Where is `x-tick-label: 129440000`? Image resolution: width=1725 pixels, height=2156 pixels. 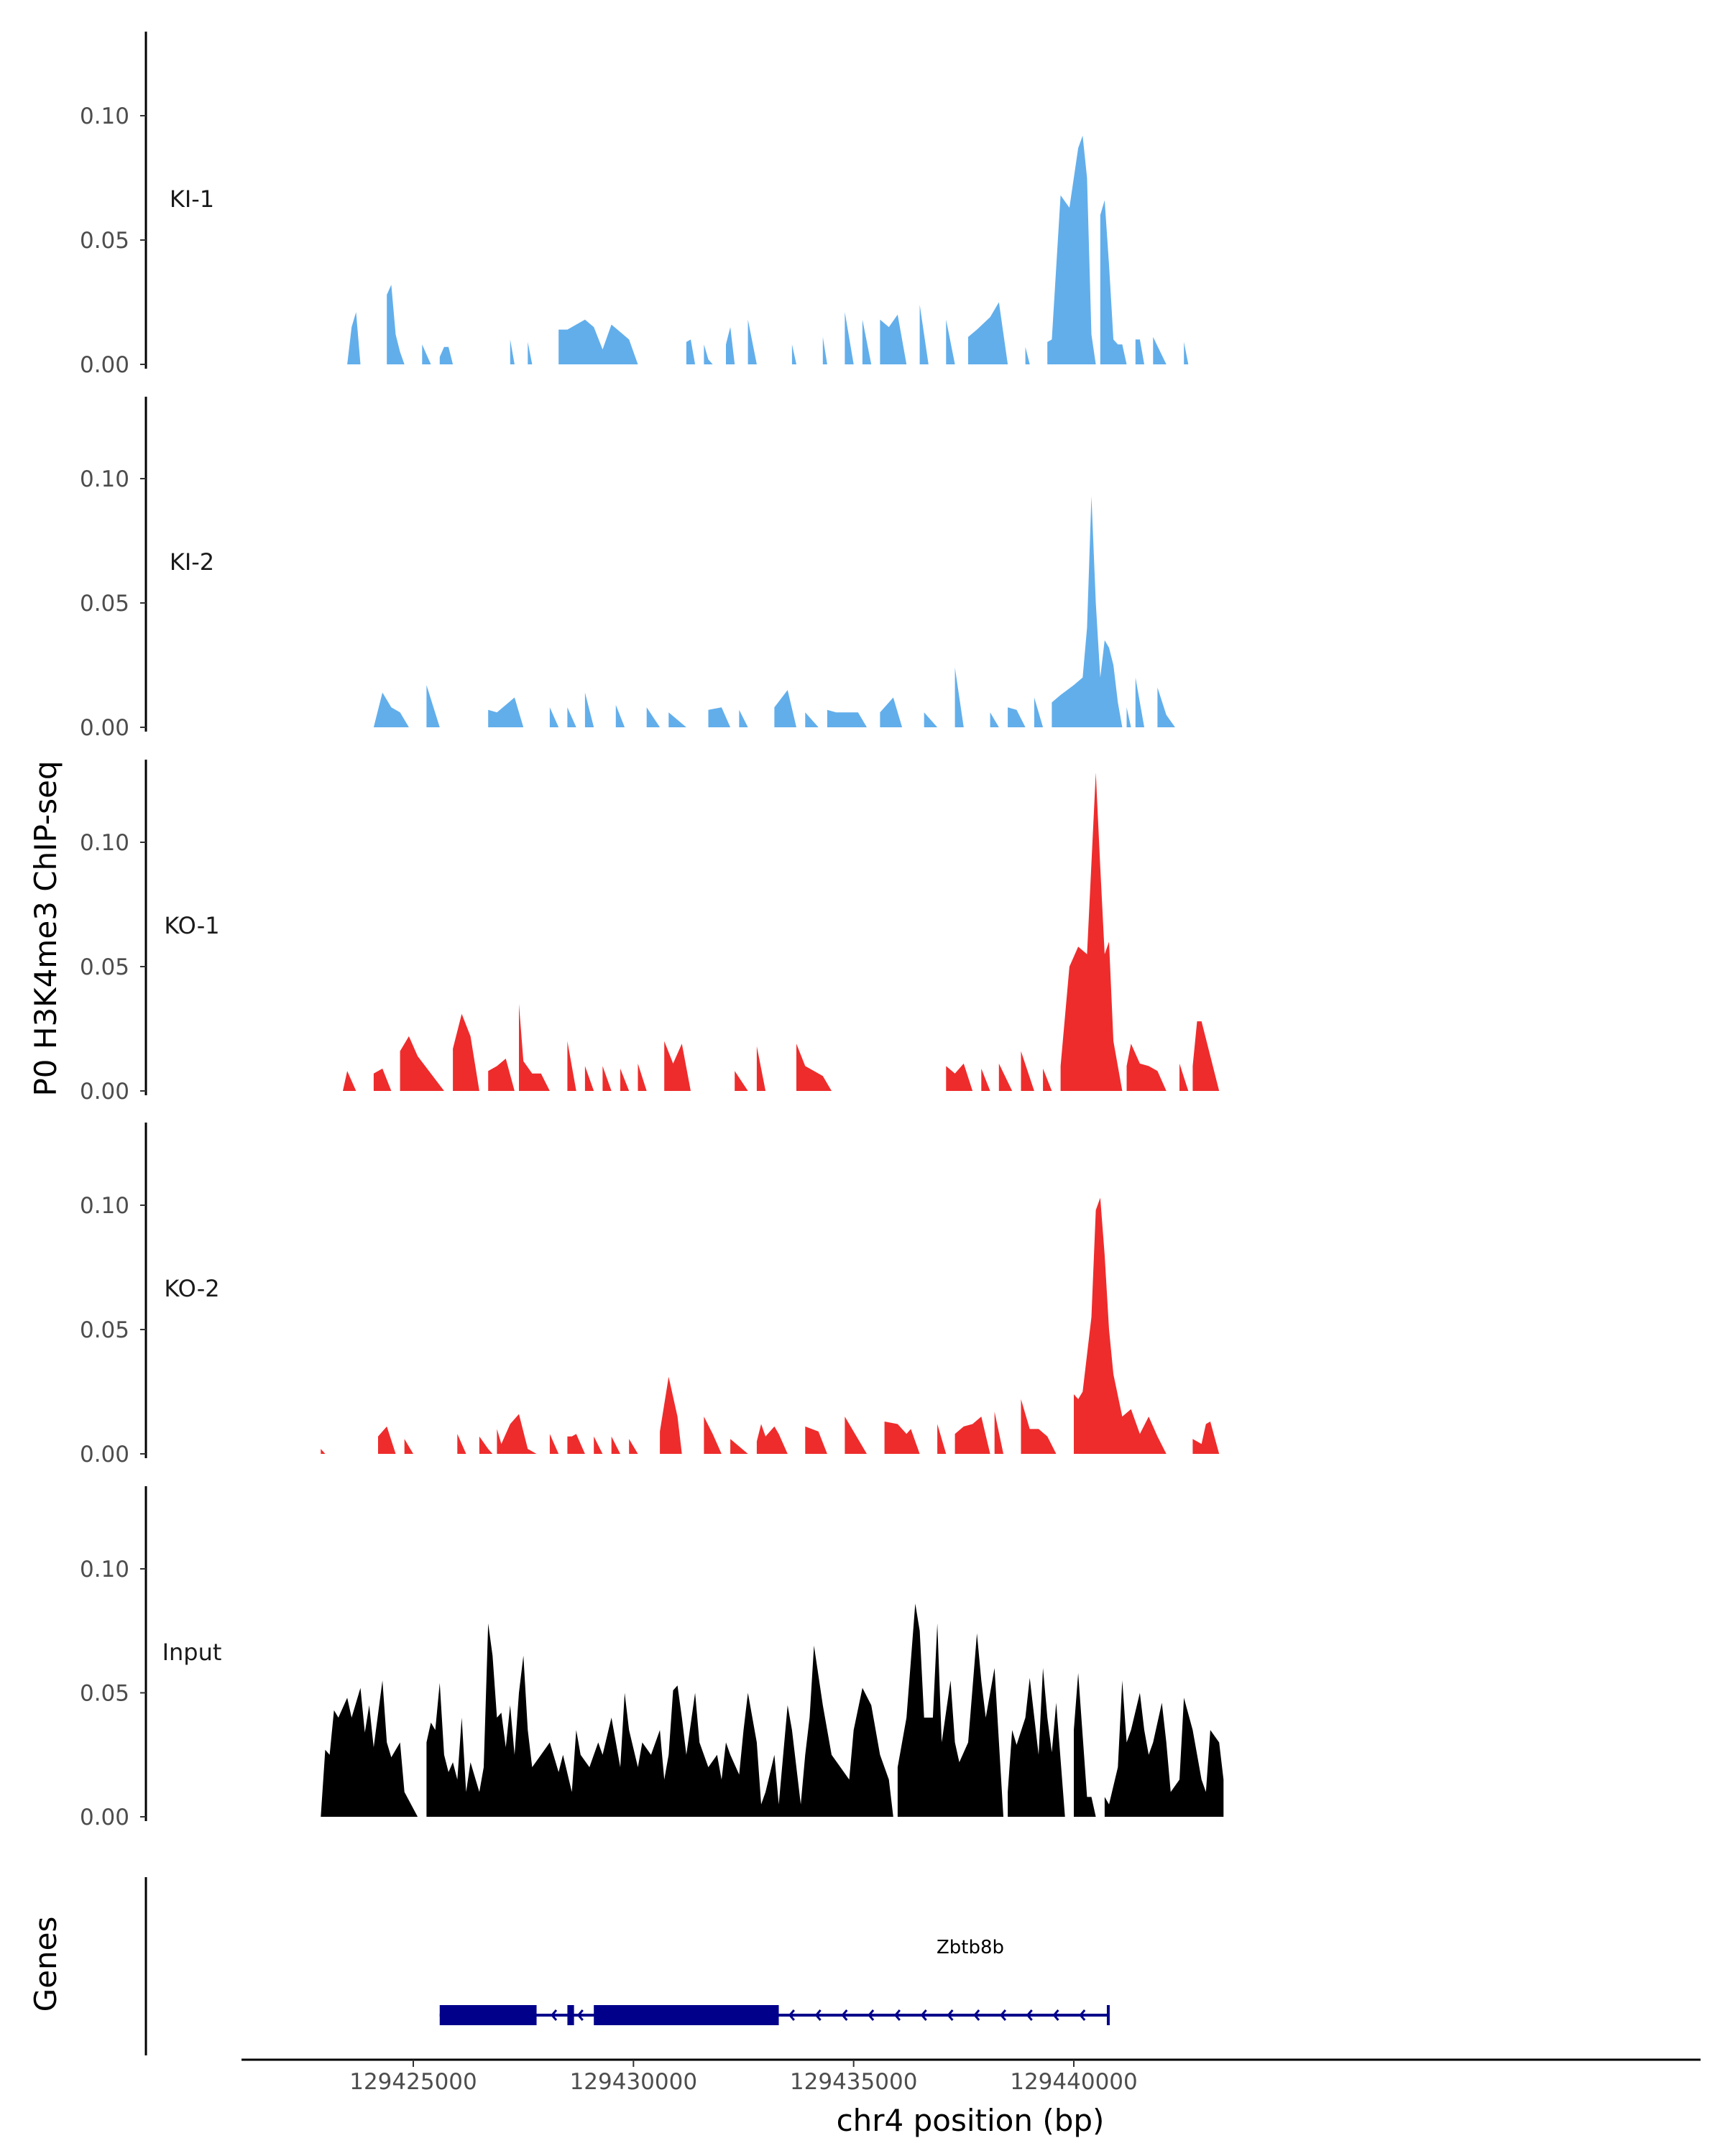 x-tick-label: 129440000 is located at coordinates (1074, 2082).